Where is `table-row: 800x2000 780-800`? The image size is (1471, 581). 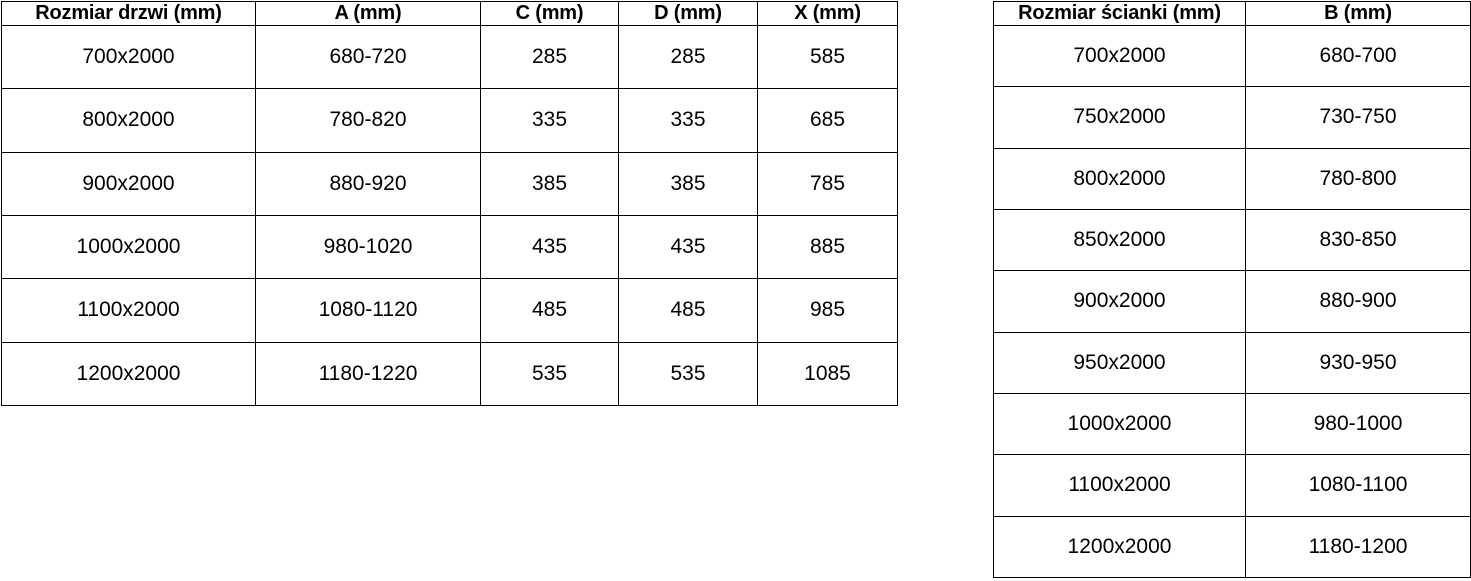
table-row: 800x2000 780-800 is located at coordinates (1232, 178).